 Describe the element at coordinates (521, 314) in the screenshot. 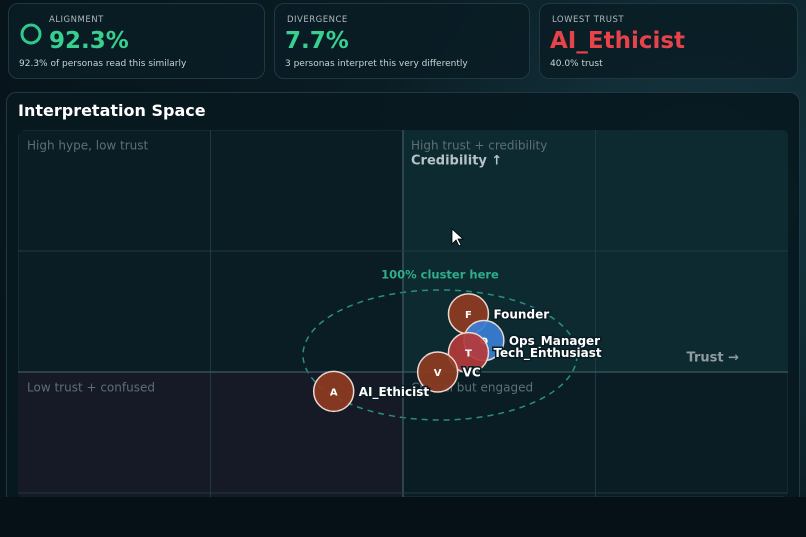

I see `point-label: Founder` at that location.